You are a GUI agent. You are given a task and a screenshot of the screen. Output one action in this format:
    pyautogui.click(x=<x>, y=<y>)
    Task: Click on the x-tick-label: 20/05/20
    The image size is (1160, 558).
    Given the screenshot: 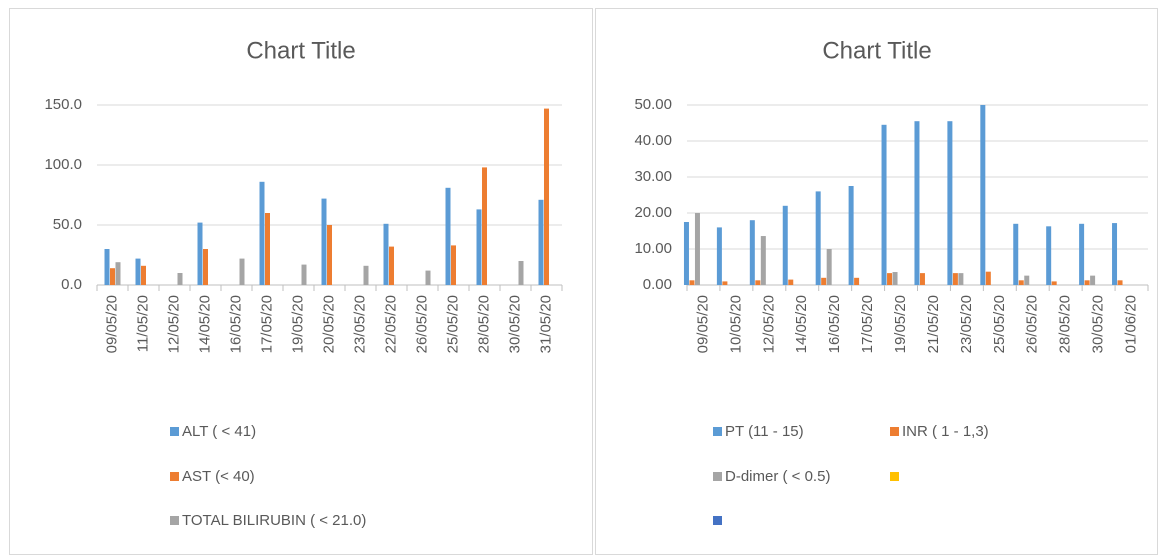 What is the action you would take?
    pyautogui.click(x=328, y=324)
    